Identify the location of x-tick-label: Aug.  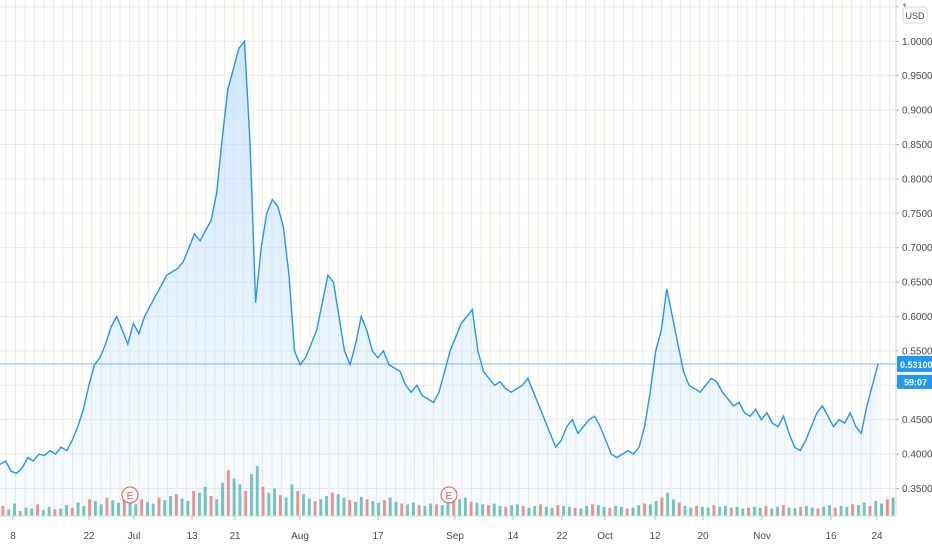
(300, 536).